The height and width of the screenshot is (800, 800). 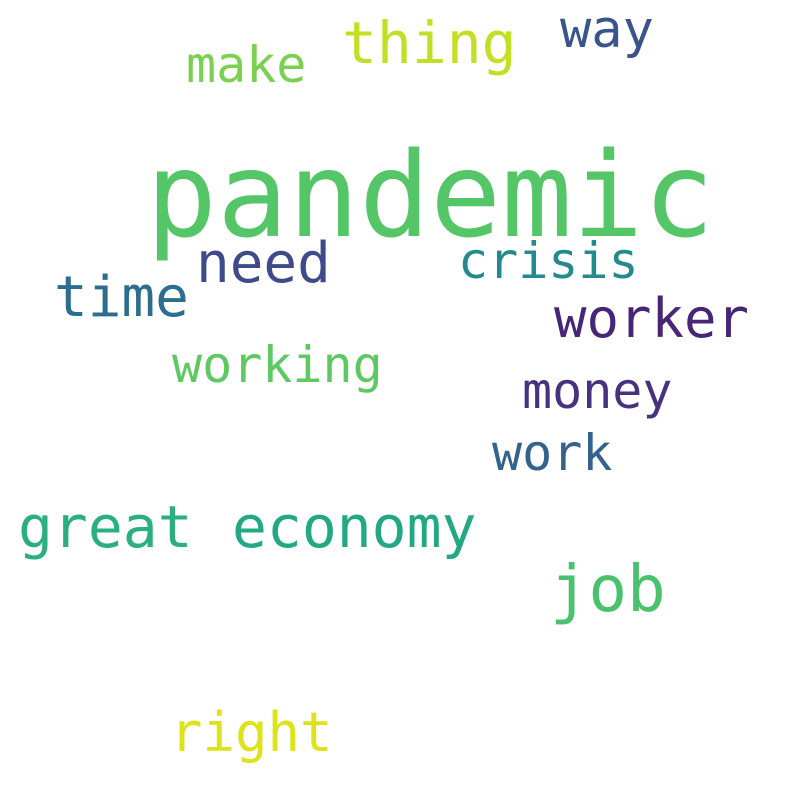 I want to click on word-right: right, so click(x=251, y=732).